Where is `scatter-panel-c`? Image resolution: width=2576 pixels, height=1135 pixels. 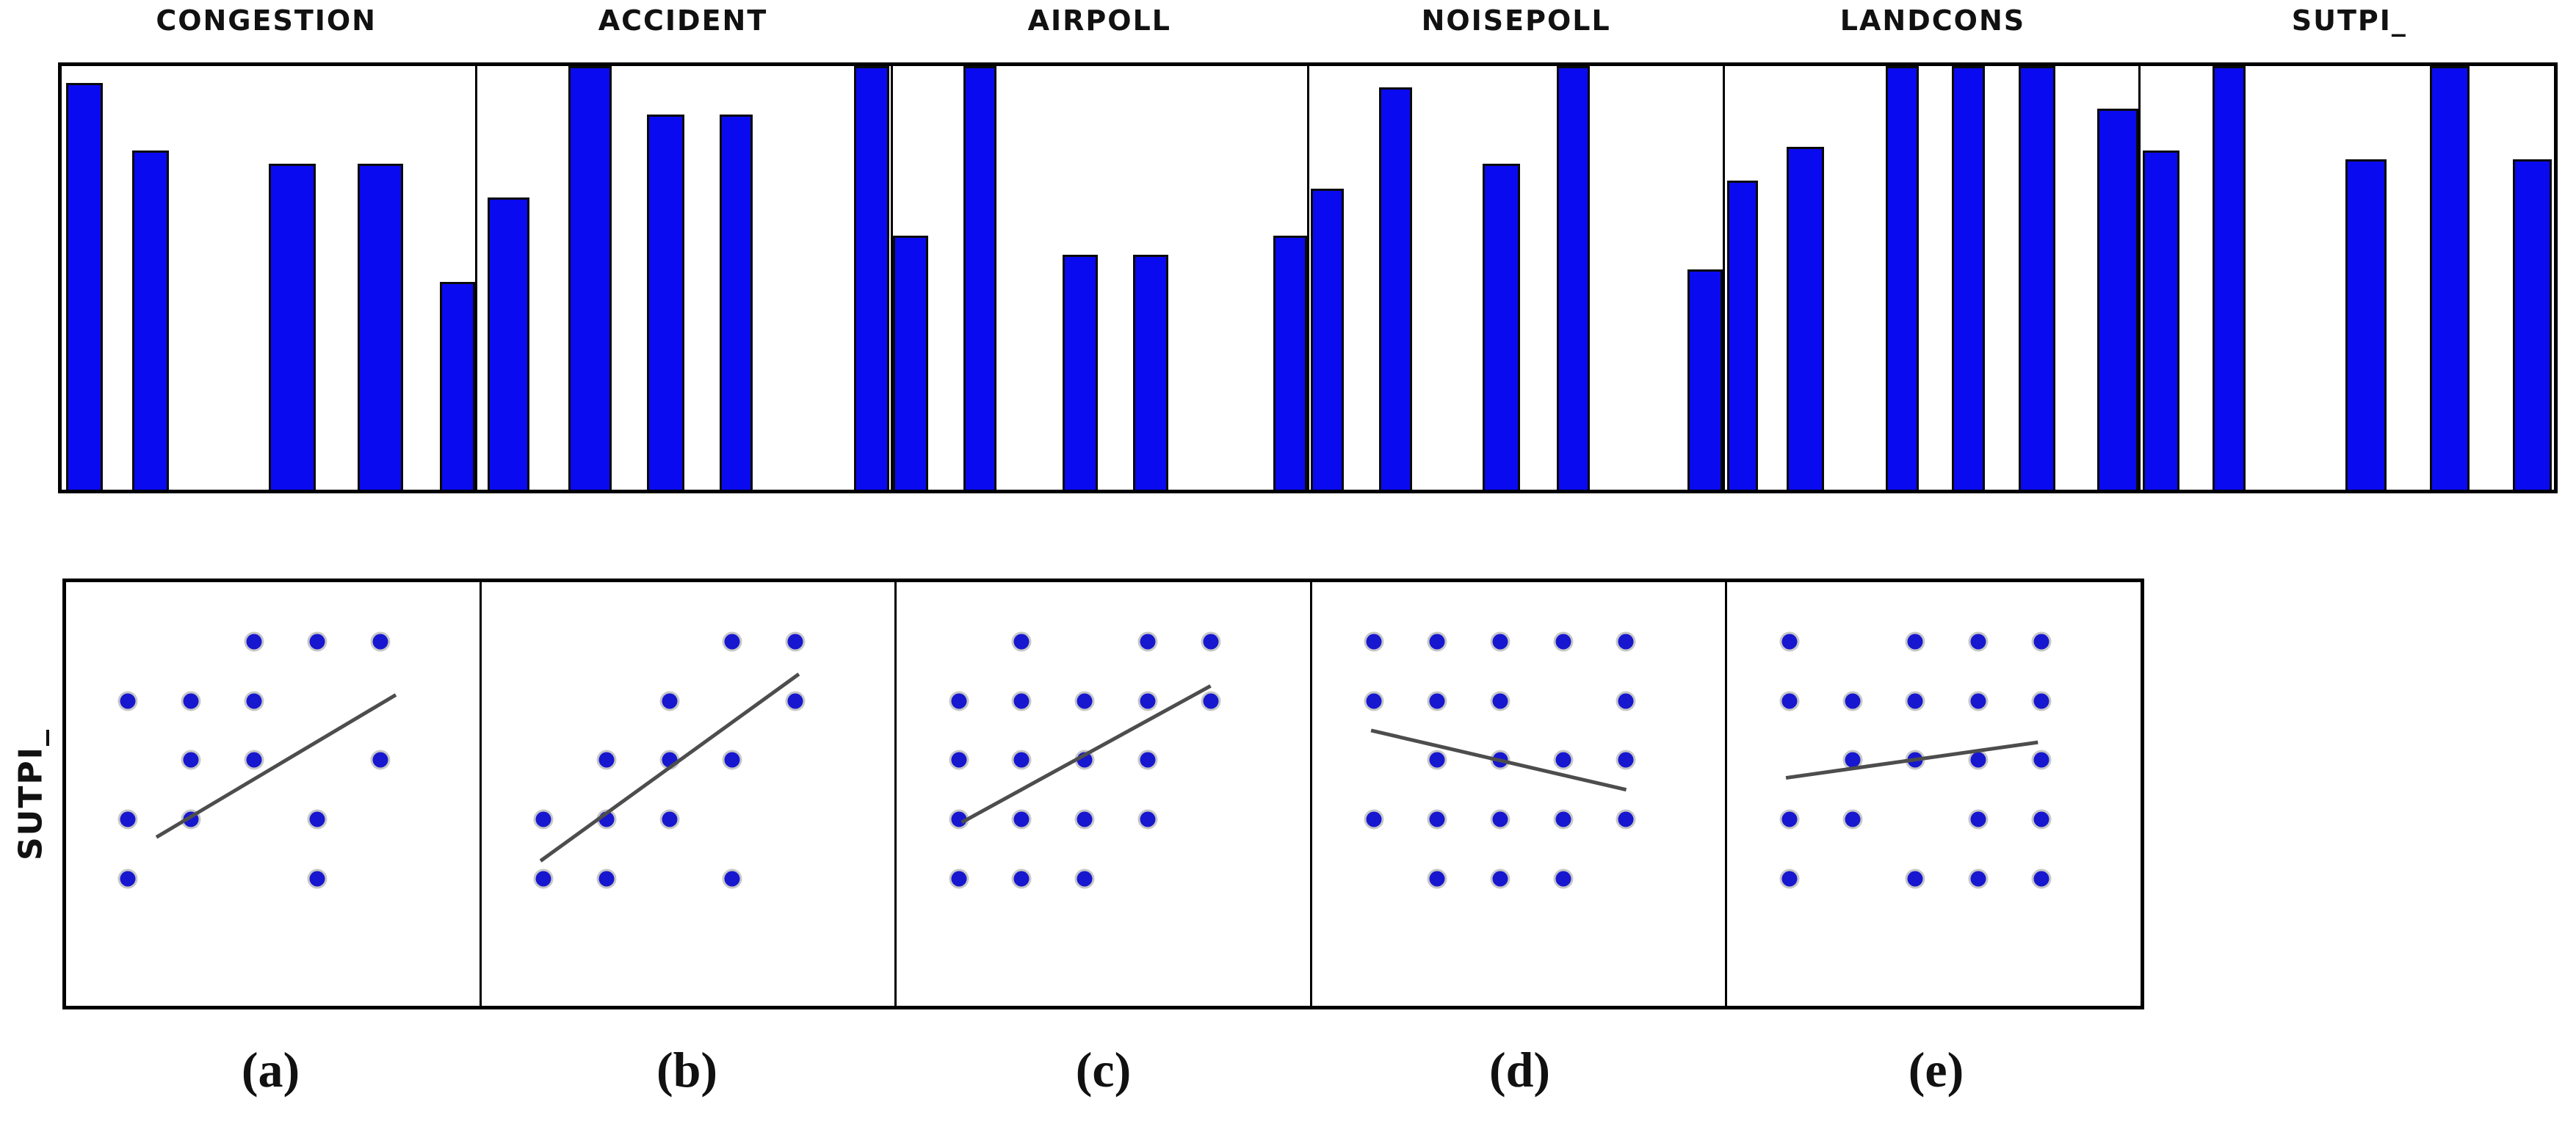 scatter-panel-c is located at coordinates (1102, 794).